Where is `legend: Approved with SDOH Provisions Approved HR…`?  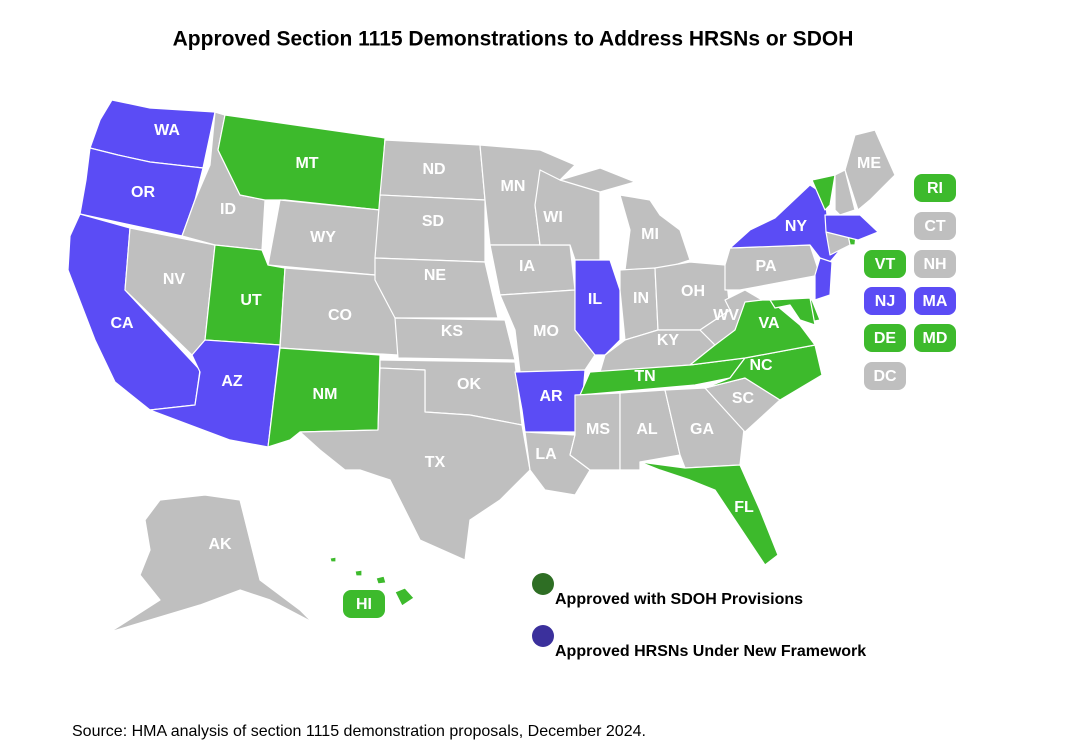 legend: Approved with SDOH Provisions Approved HR… is located at coordinates (699, 616).